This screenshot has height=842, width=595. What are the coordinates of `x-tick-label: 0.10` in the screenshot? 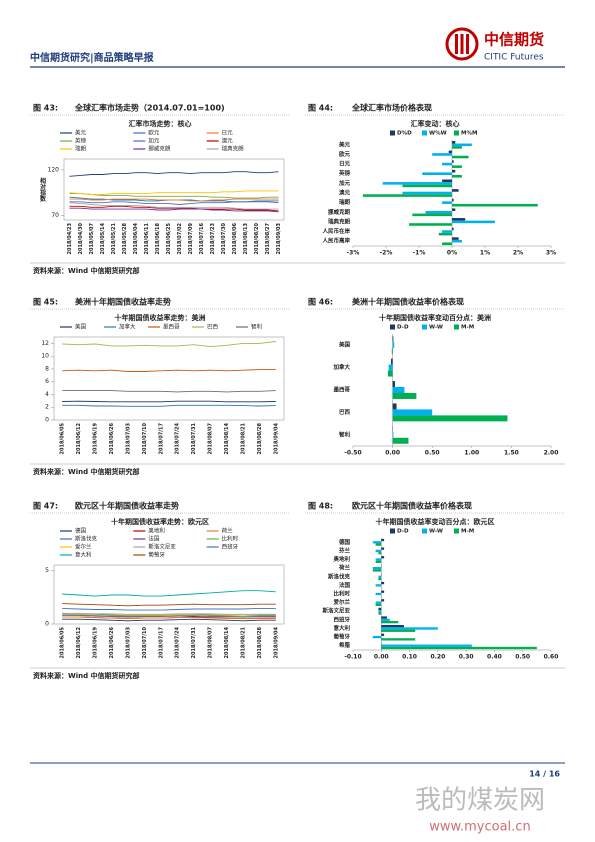 It's located at (409, 657).